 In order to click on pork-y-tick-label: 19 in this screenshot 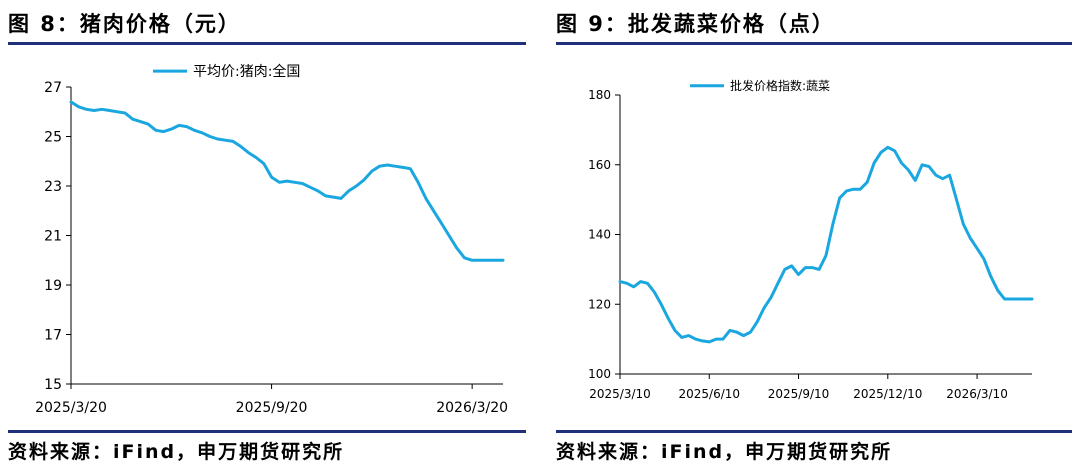, I will do `click(53, 286)`.